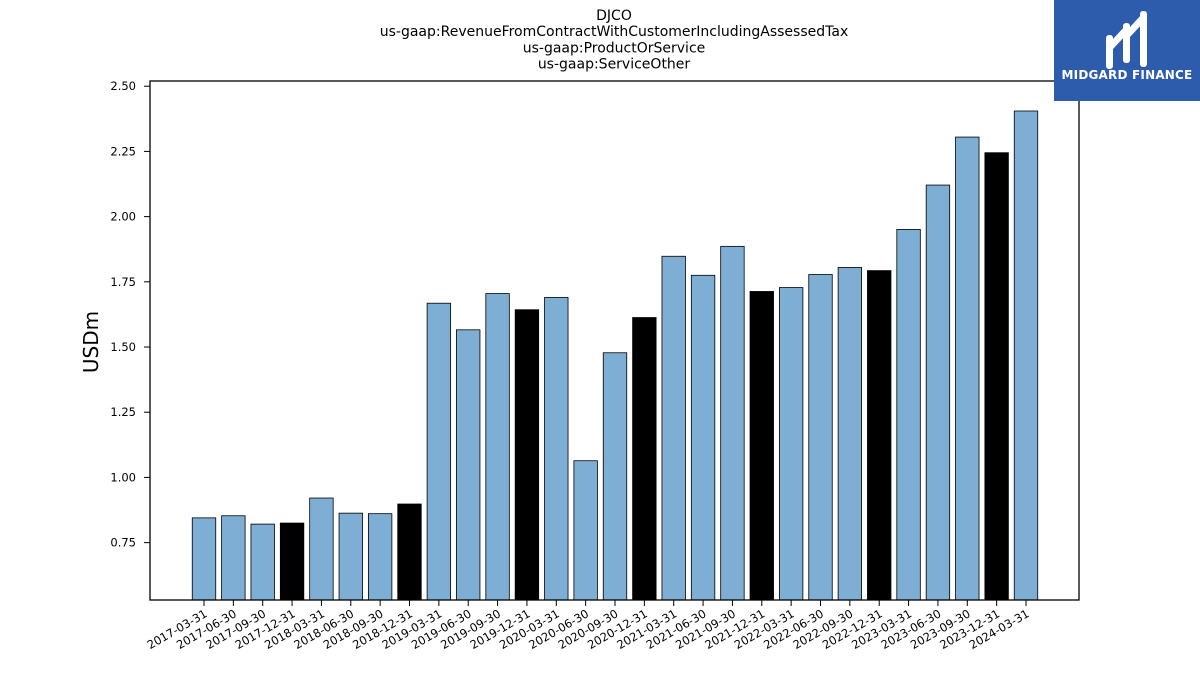  What do you see at coordinates (614, 16) in the screenshot?
I see `chart-title-line: DJCO` at bounding box center [614, 16].